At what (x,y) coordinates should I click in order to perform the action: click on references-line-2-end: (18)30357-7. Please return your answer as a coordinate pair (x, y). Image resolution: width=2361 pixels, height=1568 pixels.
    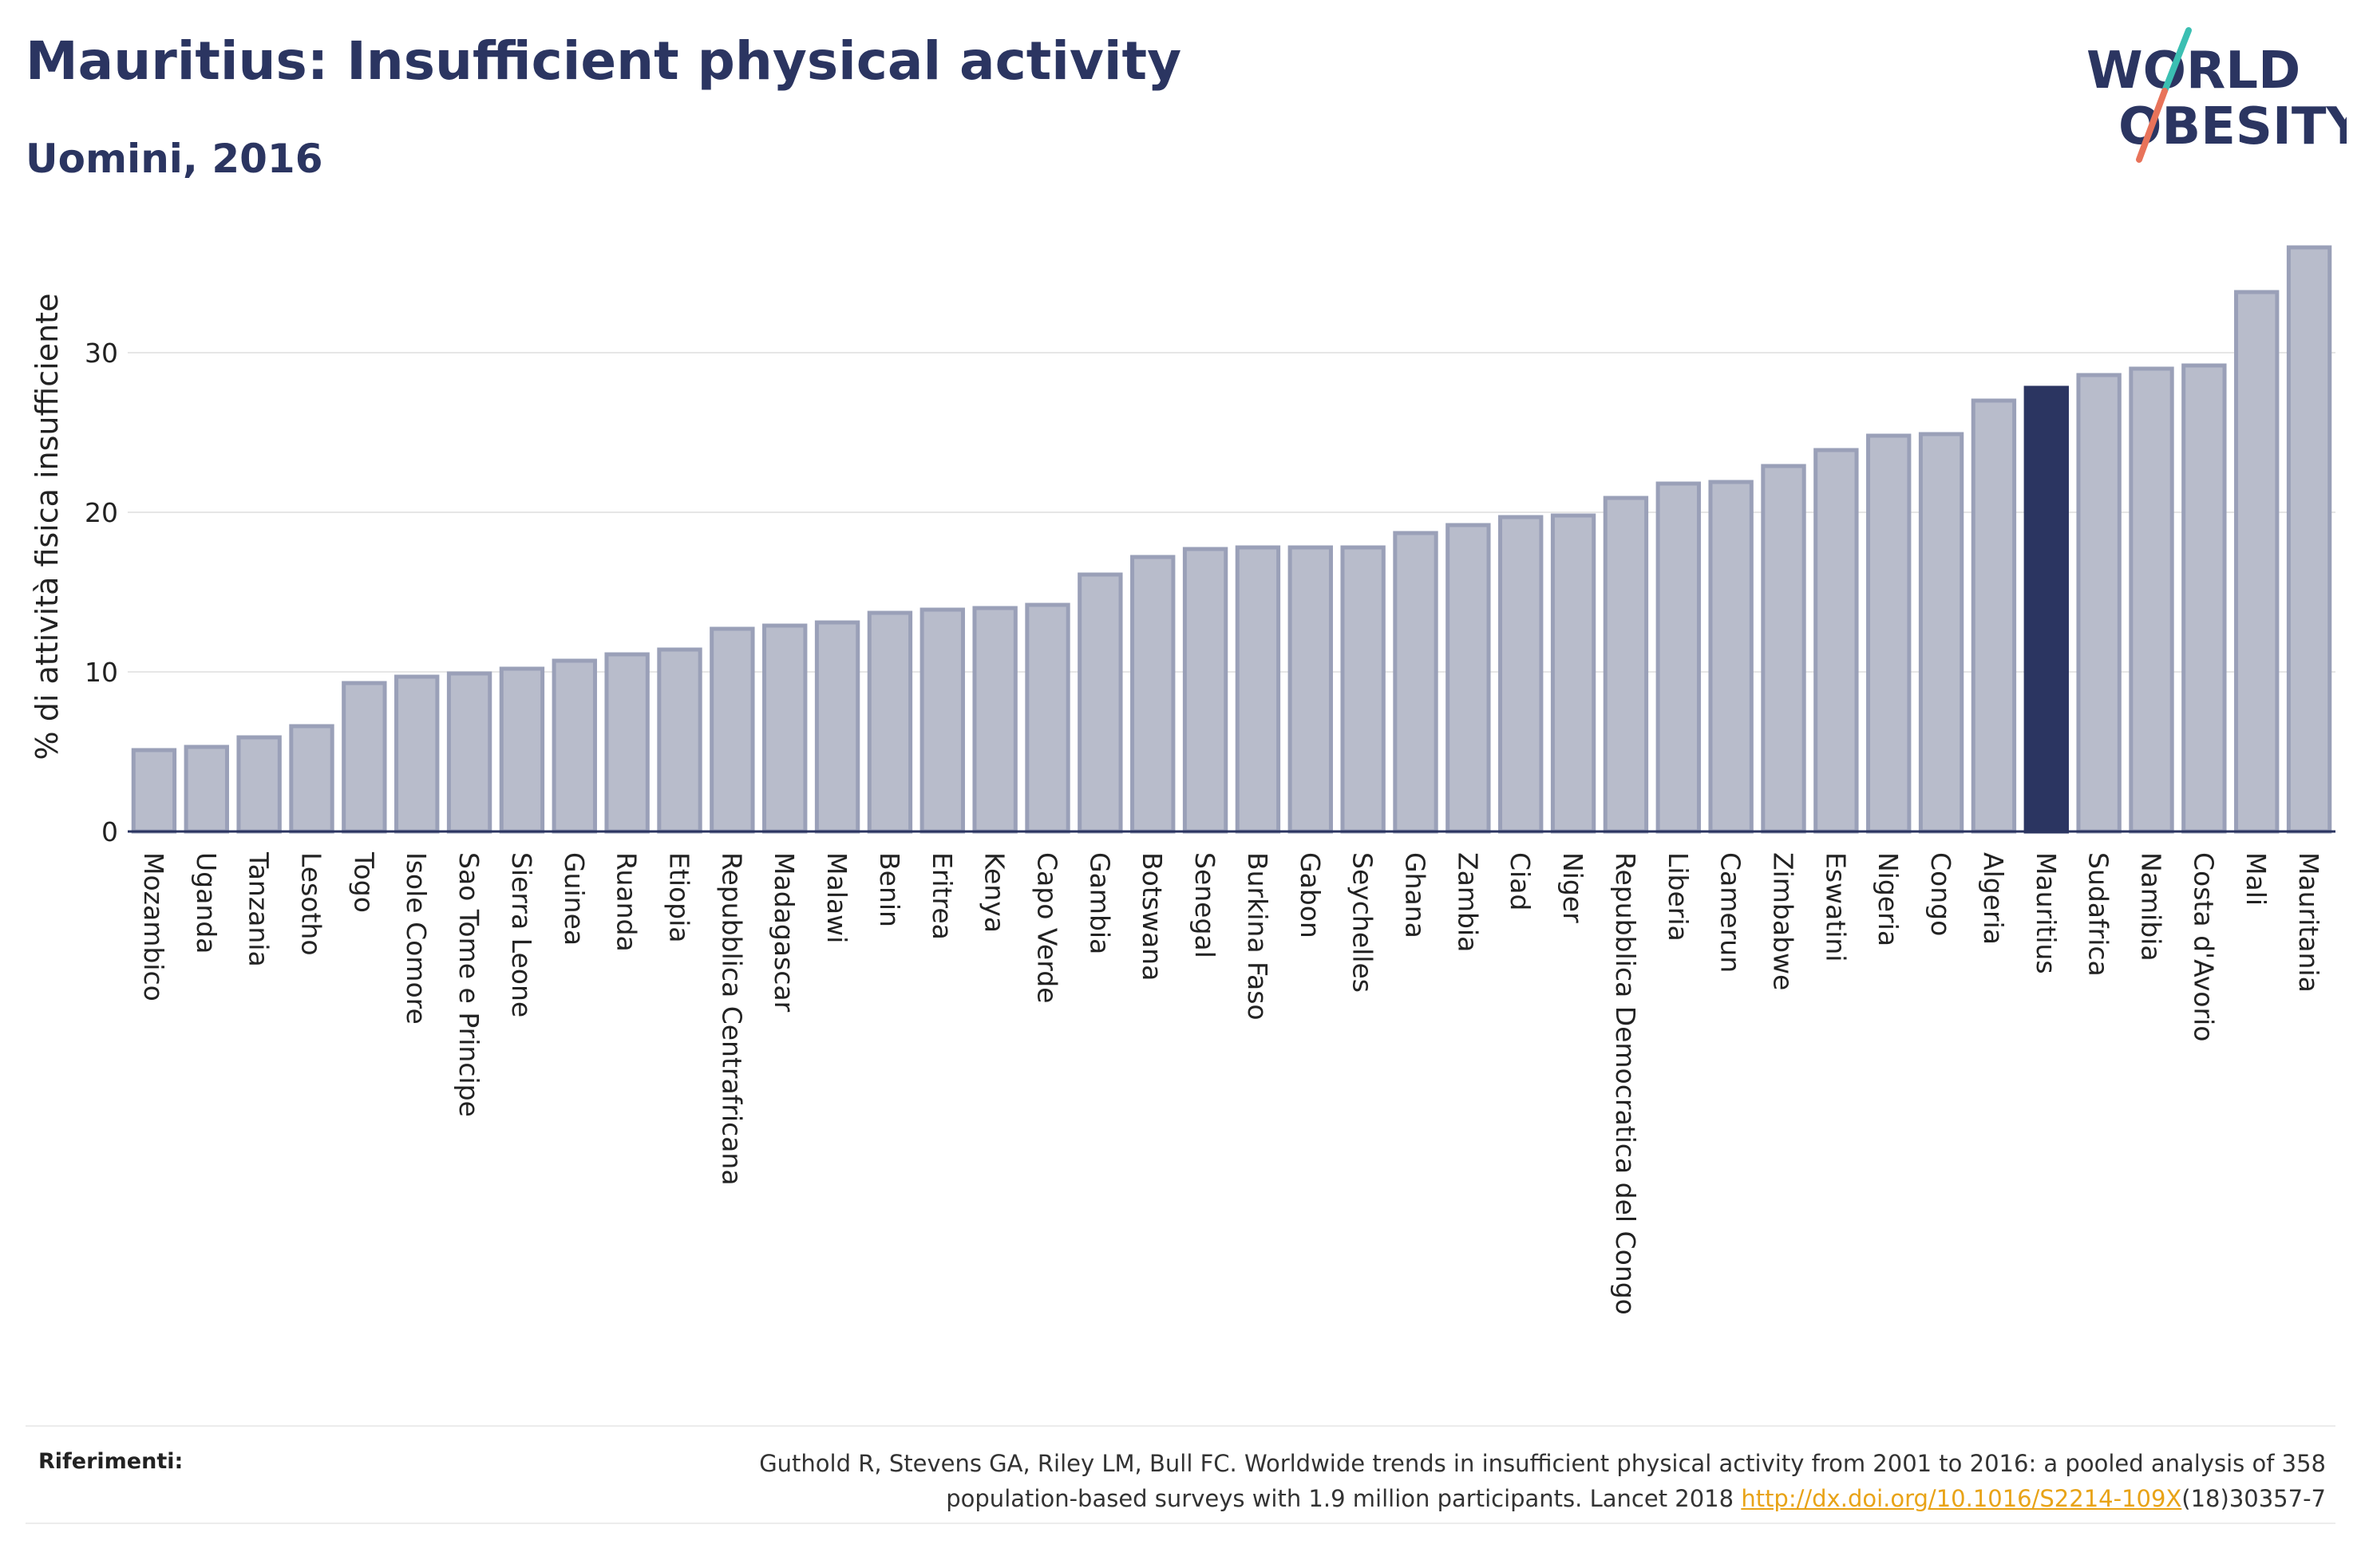
    Looking at the image, I should click on (2253, 1498).